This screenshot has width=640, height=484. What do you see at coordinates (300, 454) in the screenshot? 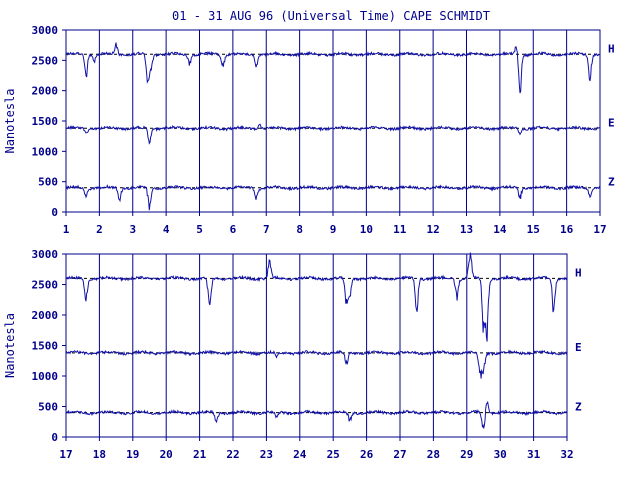
I see `x-tick-label: 24` at bounding box center [300, 454].